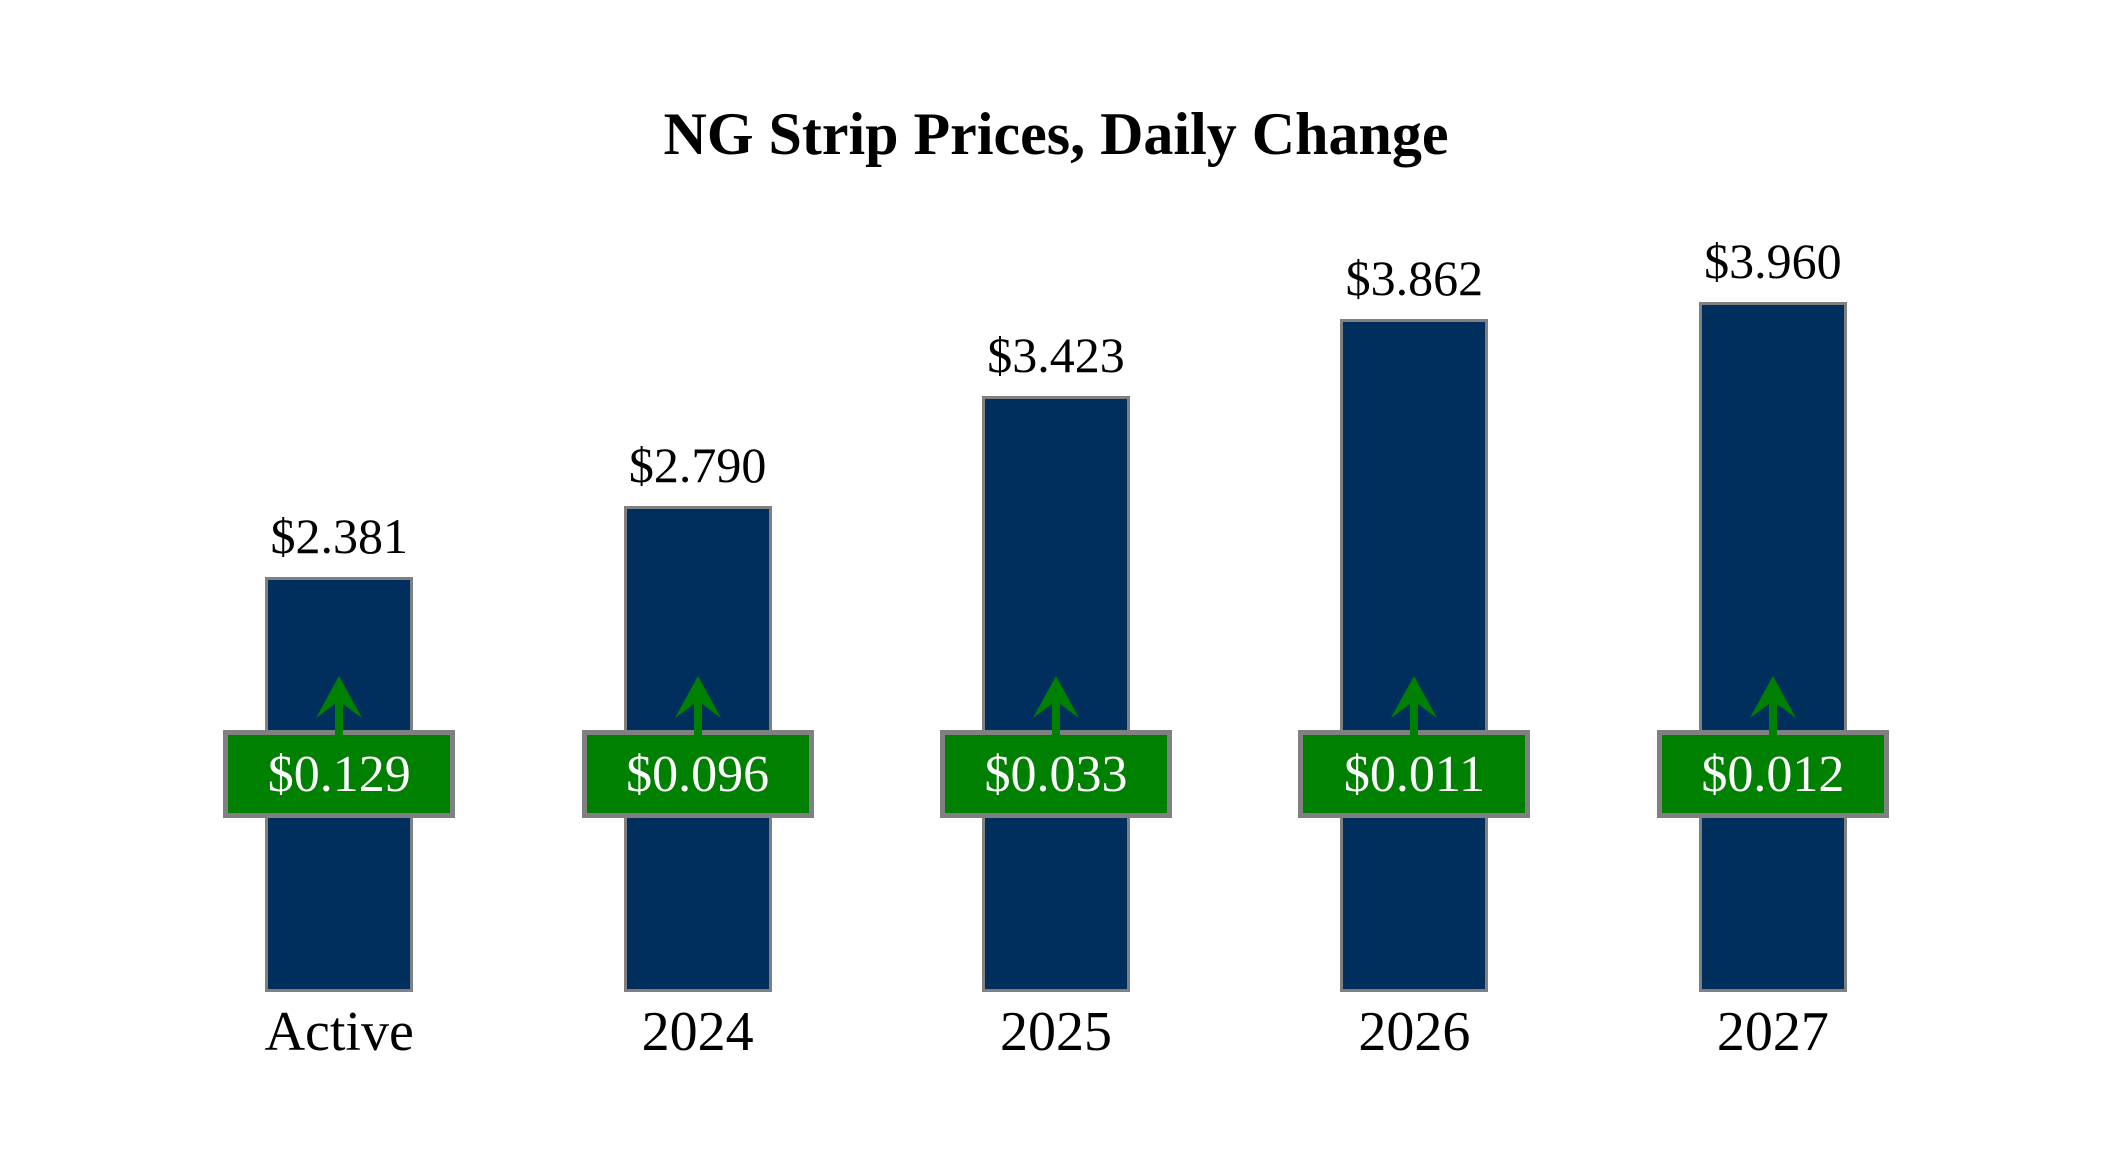 The height and width of the screenshot is (1152, 2112). What do you see at coordinates (1772, 1032) in the screenshot?
I see `category-label: 2027` at bounding box center [1772, 1032].